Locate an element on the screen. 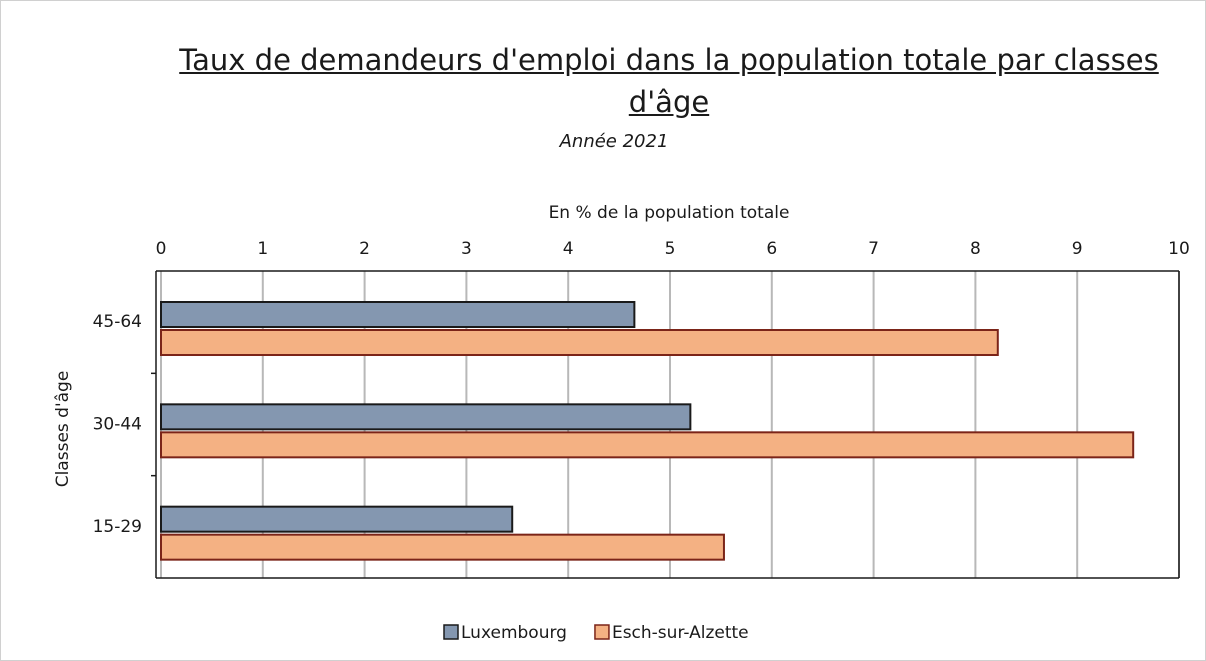 The width and height of the screenshot is (1206, 661). y-axis-title: Classes d'âge is located at coordinates (63, 429).